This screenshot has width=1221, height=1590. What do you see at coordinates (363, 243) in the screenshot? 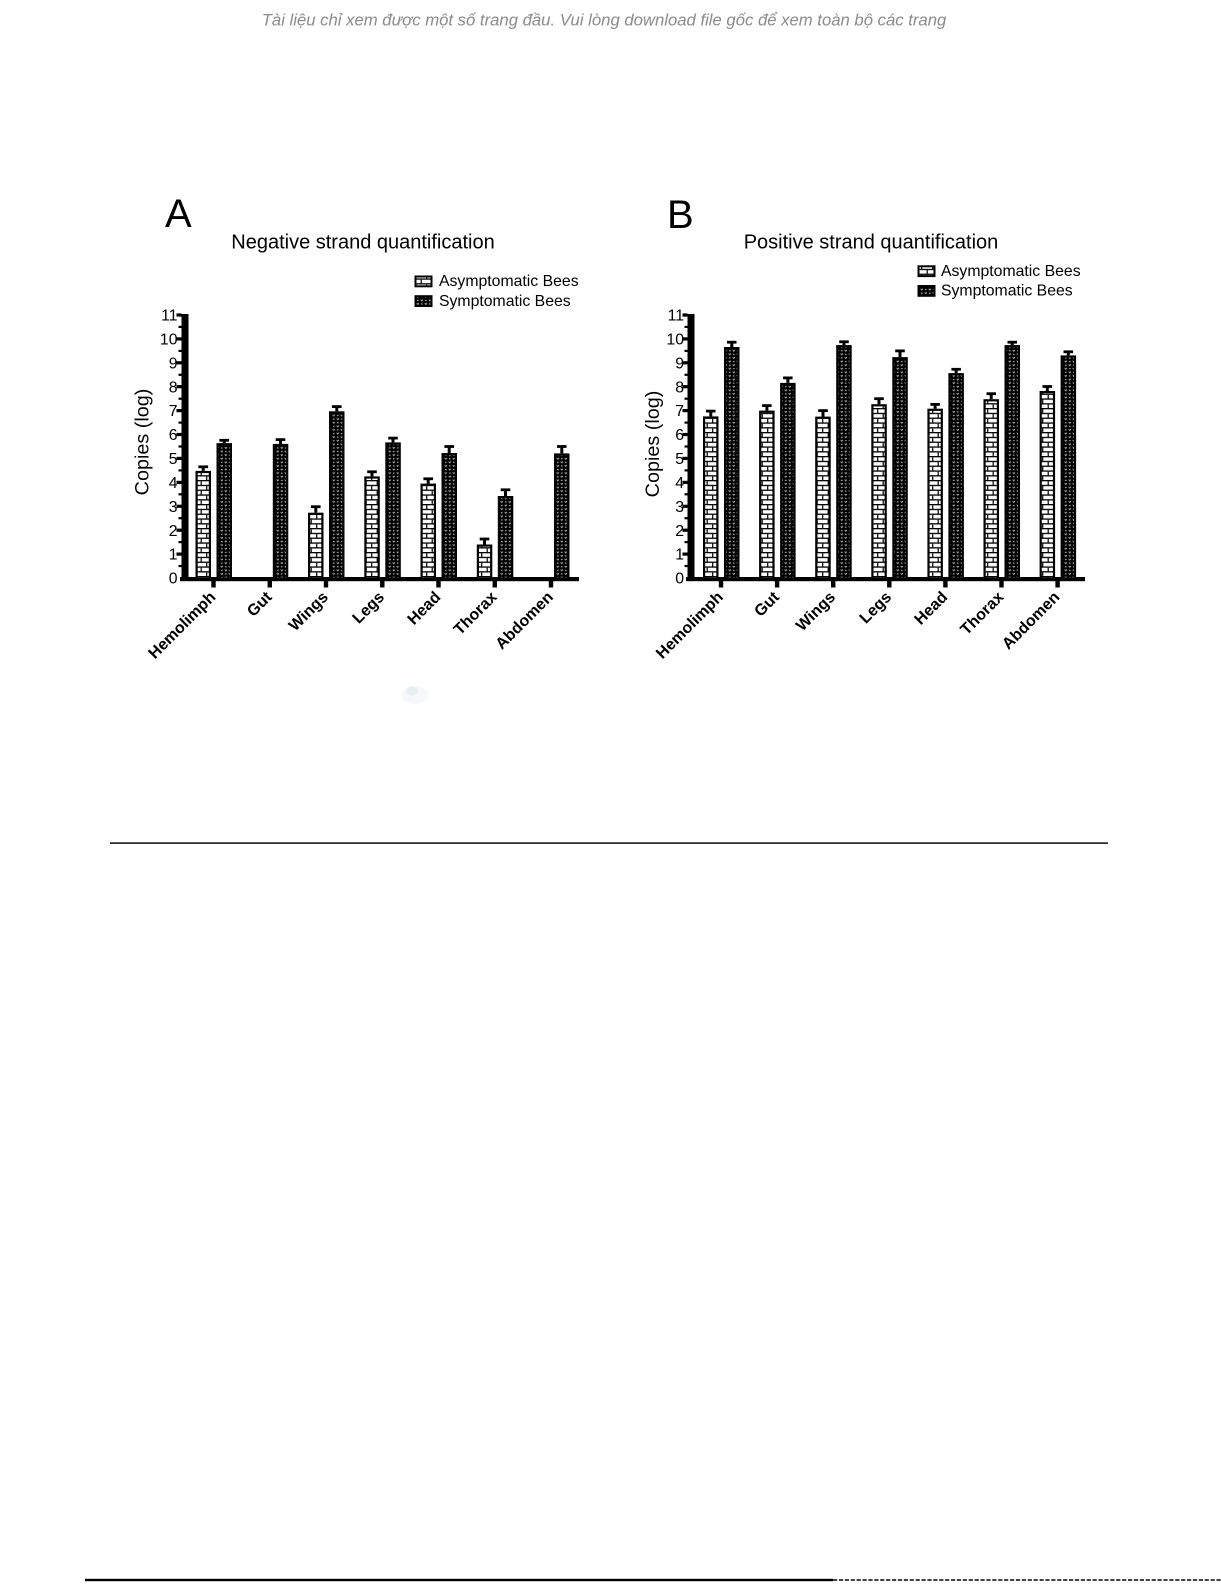
I see `svg-text: Negative strand quantification` at bounding box center [363, 243].